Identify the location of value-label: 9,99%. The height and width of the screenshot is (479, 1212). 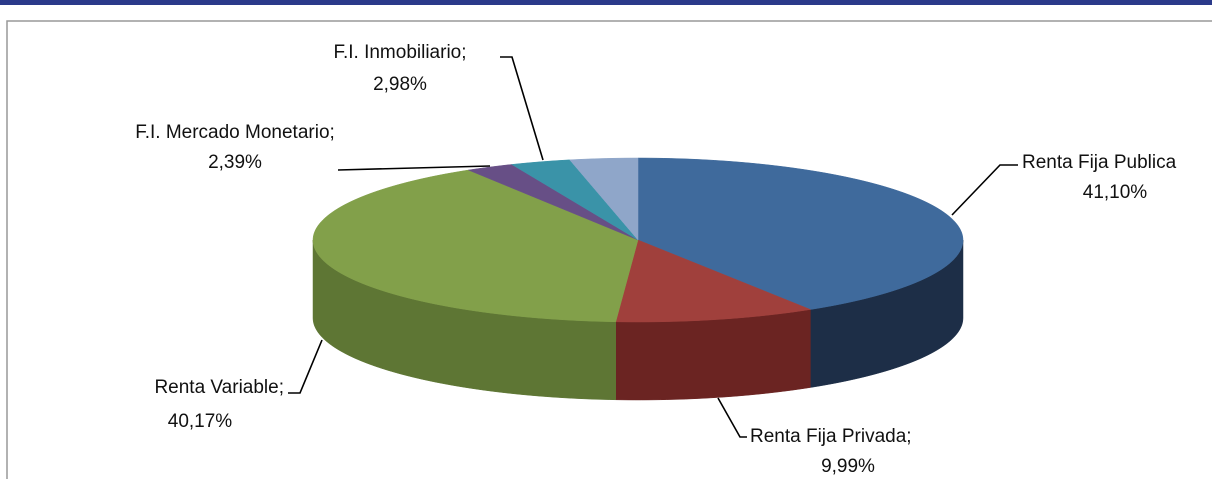
(848, 466).